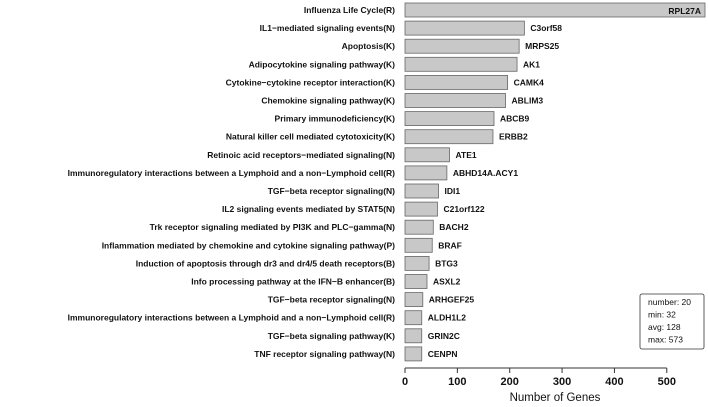  I want to click on bar-label: MRPS25, so click(542, 46).